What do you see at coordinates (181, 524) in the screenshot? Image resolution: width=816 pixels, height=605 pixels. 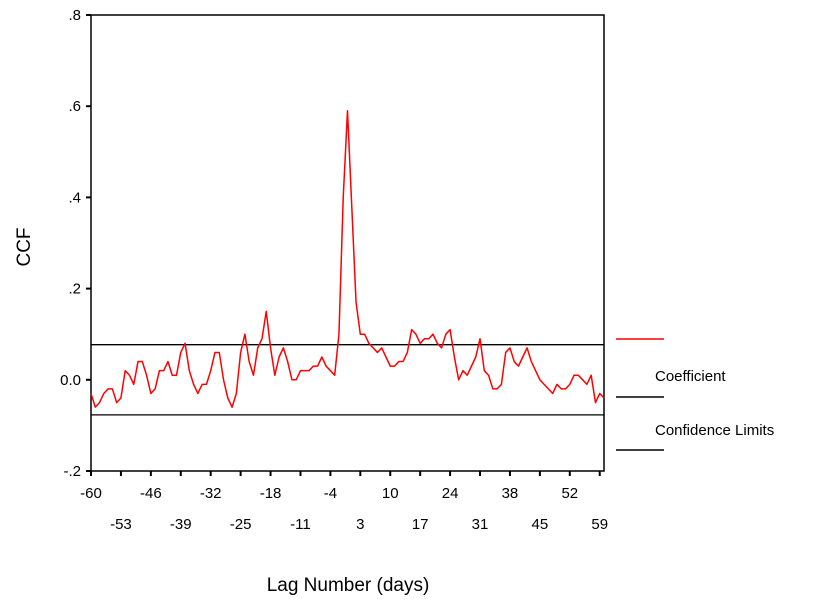 I see `x-tick-label: -39` at bounding box center [181, 524].